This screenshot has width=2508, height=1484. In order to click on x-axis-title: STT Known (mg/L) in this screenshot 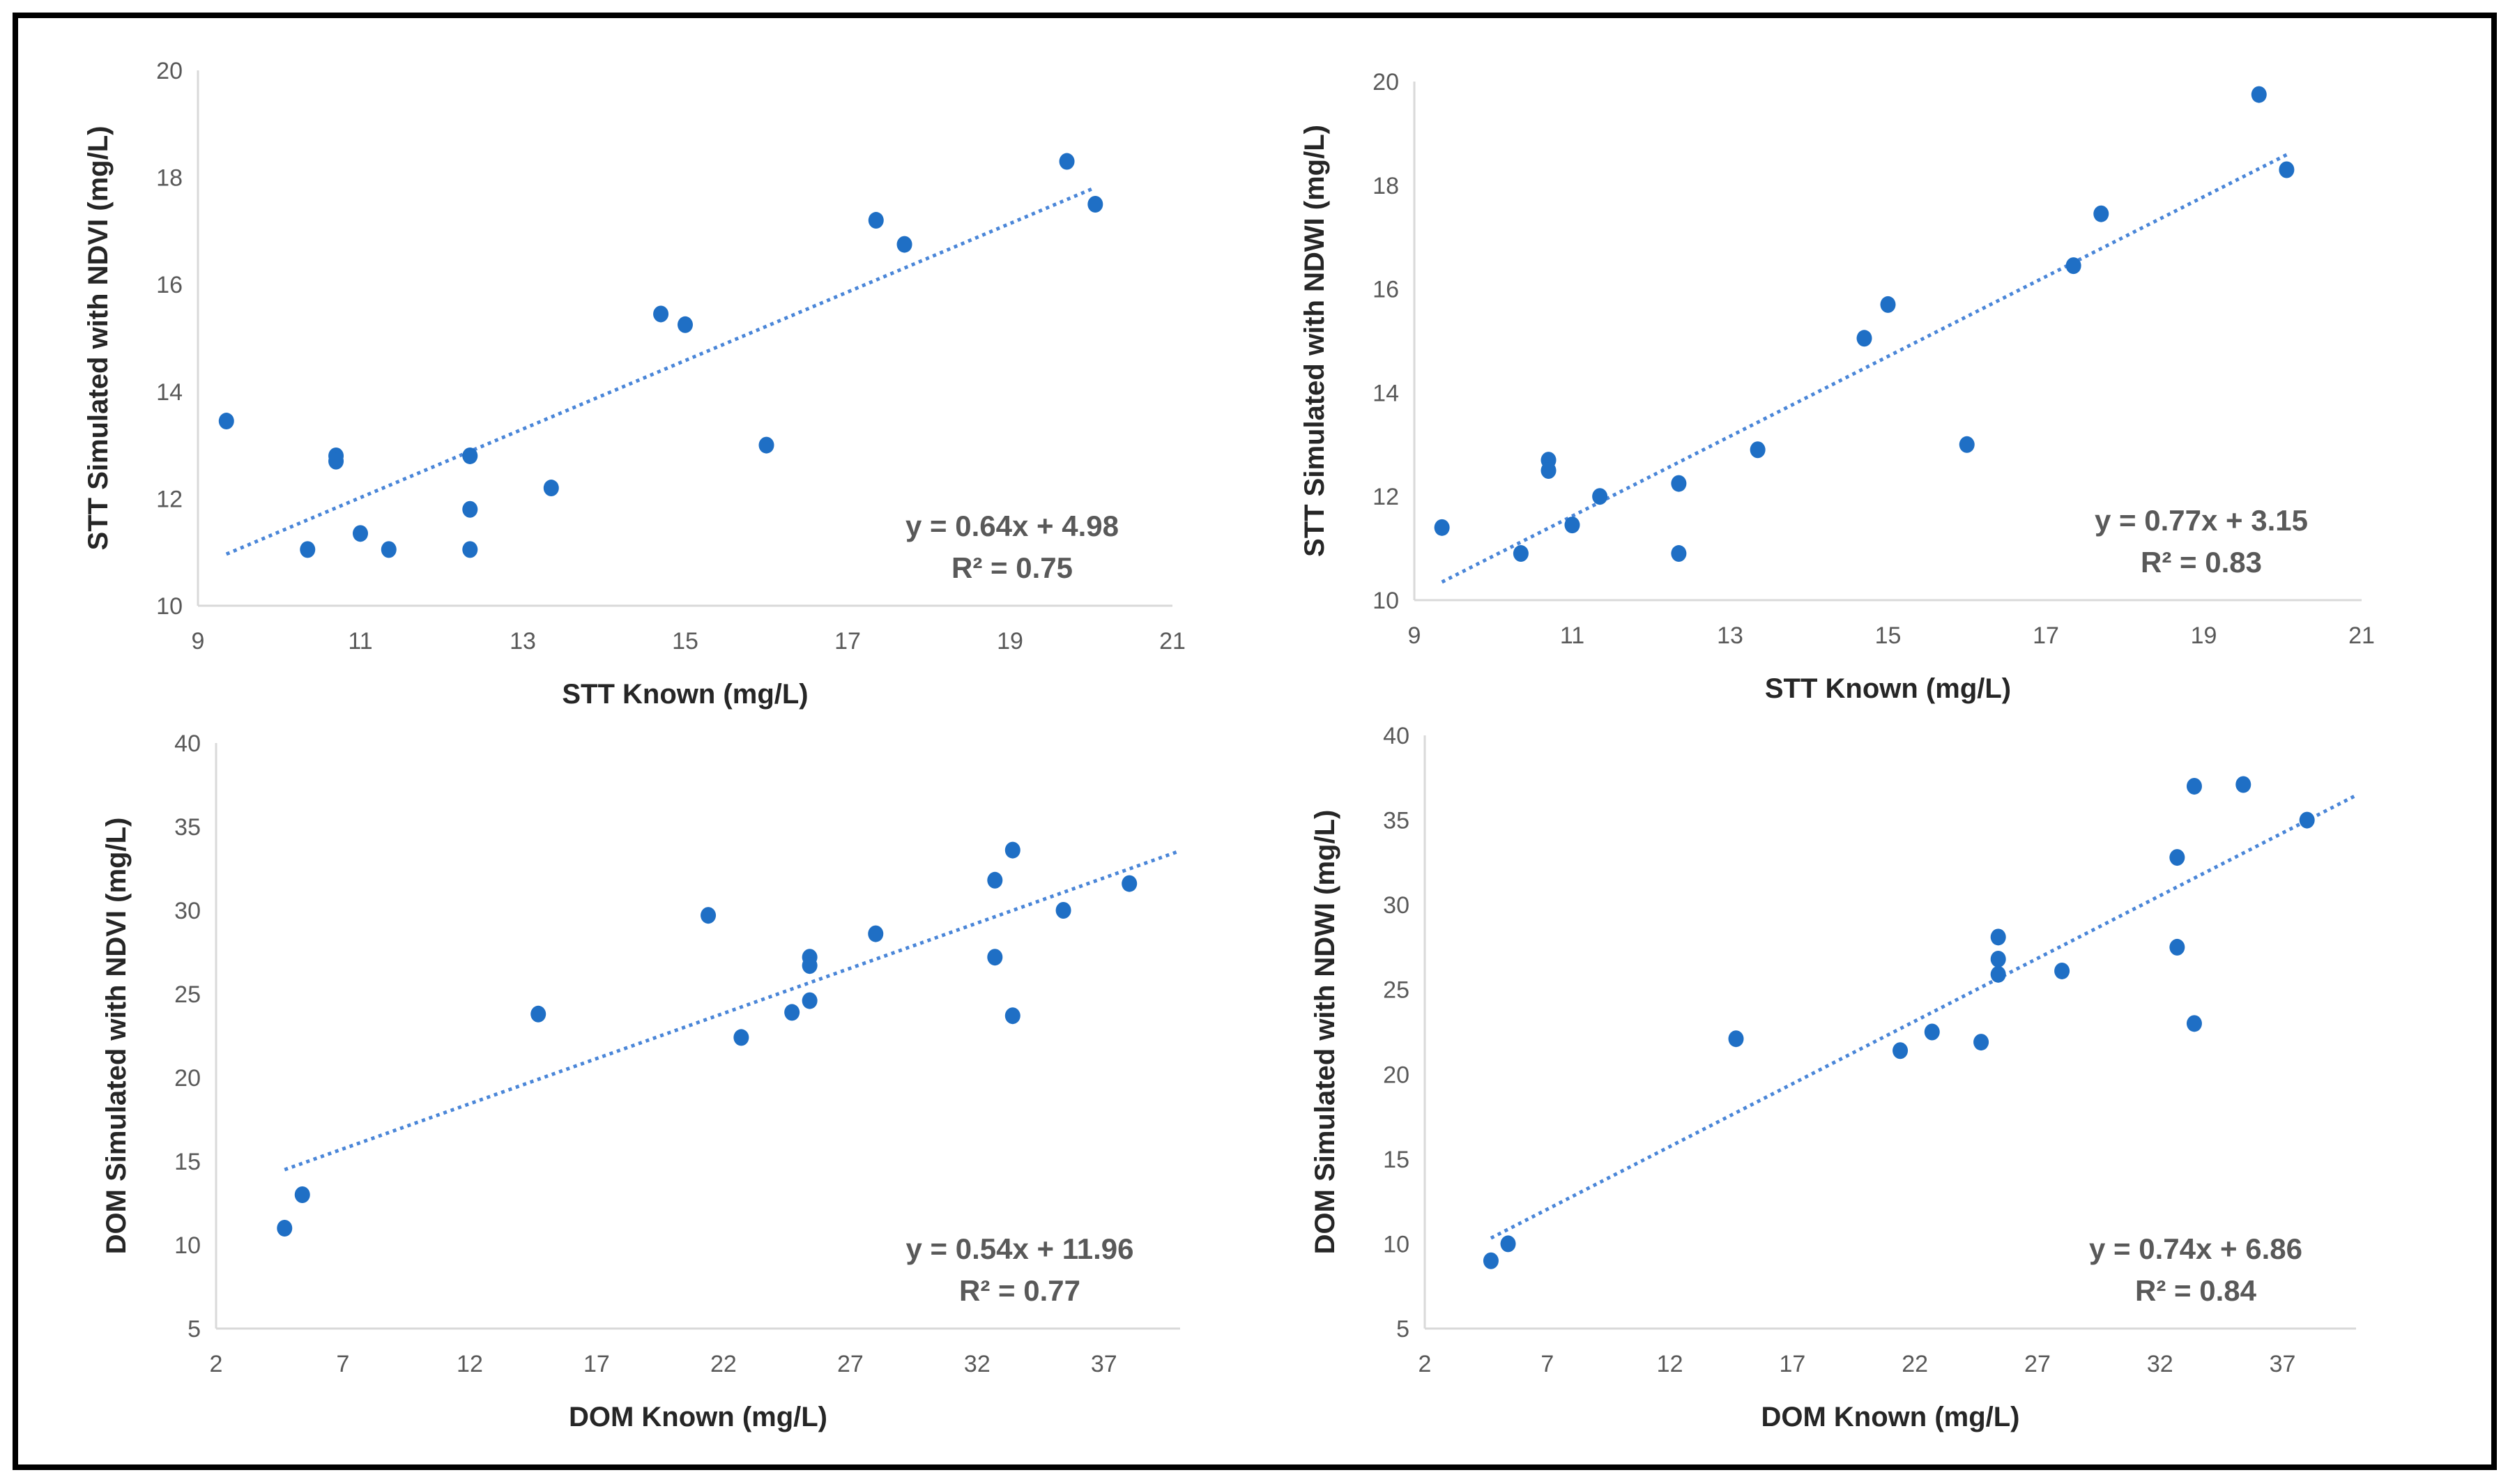, I will do `click(685, 694)`.